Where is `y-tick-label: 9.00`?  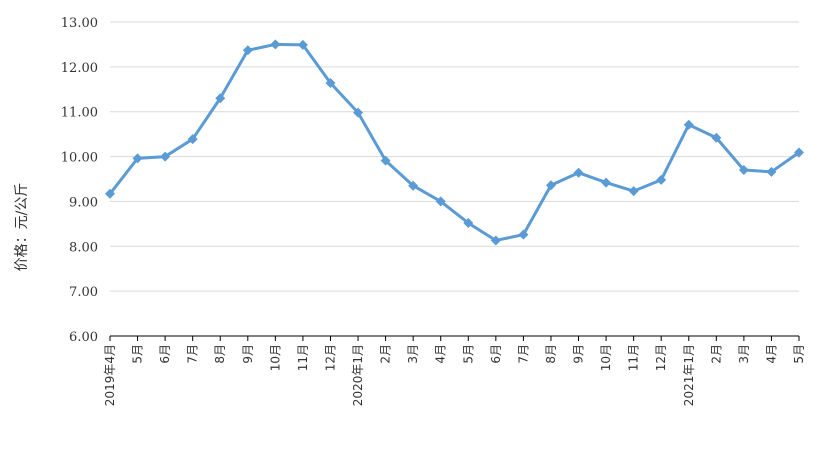
y-tick-label: 9.00 is located at coordinates (83, 202).